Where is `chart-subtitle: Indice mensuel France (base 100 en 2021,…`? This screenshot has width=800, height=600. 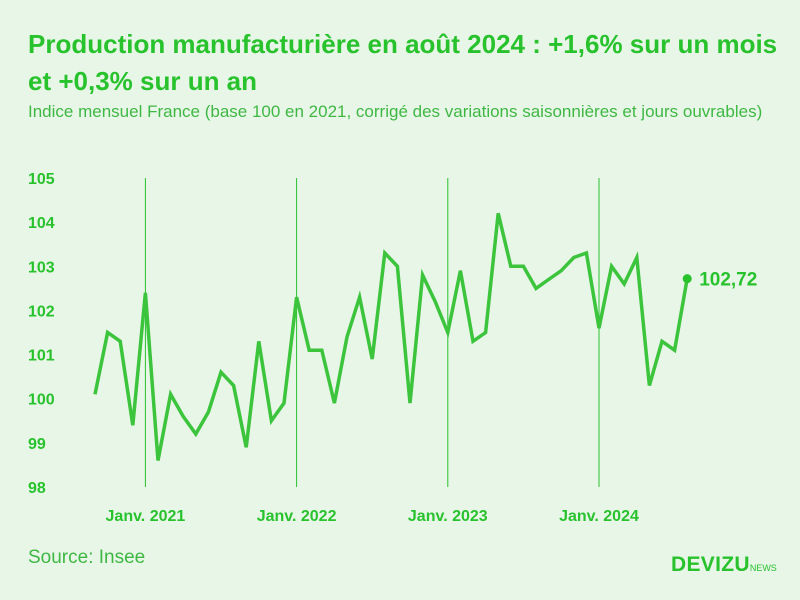 chart-subtitle: Indice mensuel France (base 100 en 2021,… is located at coordinates (395, 111).